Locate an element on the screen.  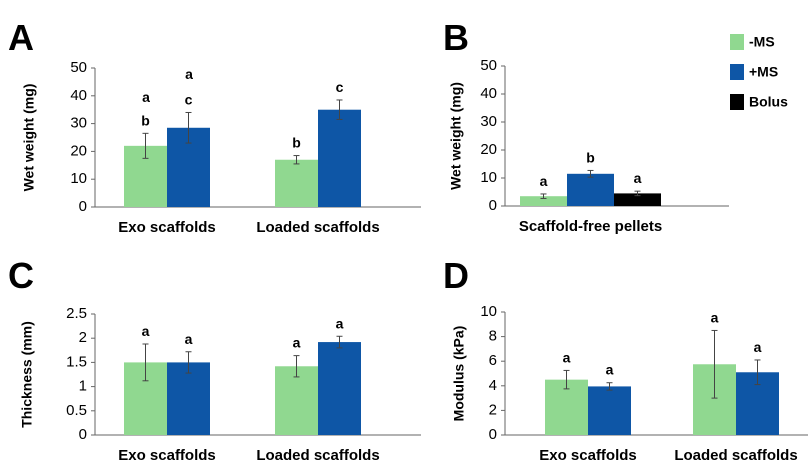
x-category-label: Scaffold-free pellets is located at coordinates (590, 226).